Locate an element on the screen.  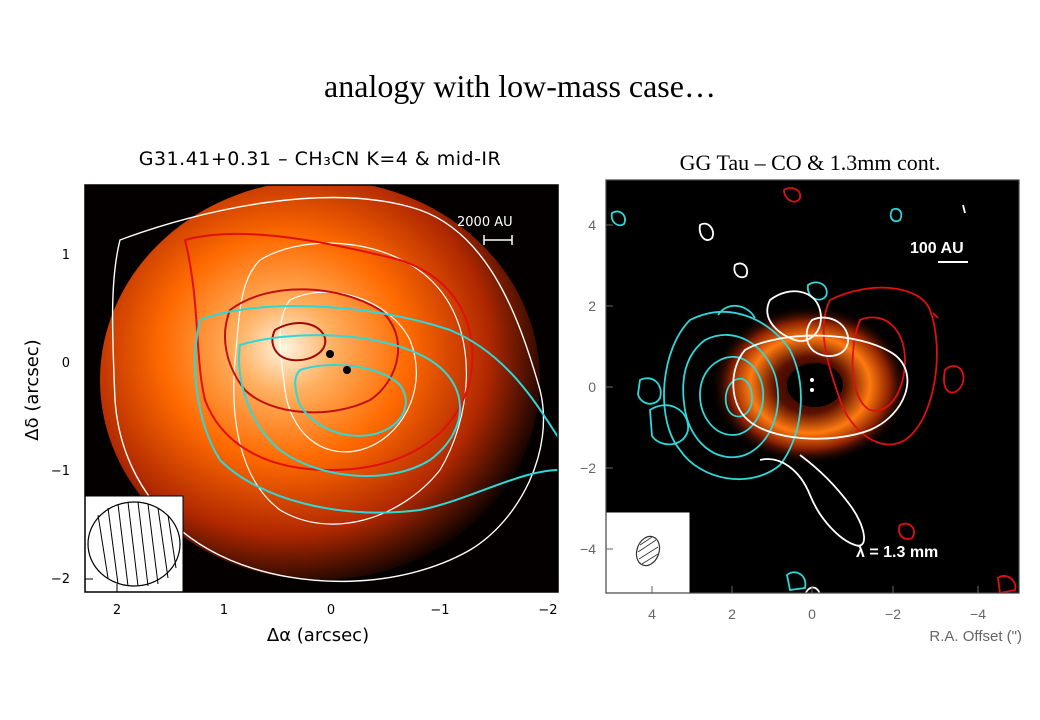
left-beam-inset is located at coordinates (134, 544).